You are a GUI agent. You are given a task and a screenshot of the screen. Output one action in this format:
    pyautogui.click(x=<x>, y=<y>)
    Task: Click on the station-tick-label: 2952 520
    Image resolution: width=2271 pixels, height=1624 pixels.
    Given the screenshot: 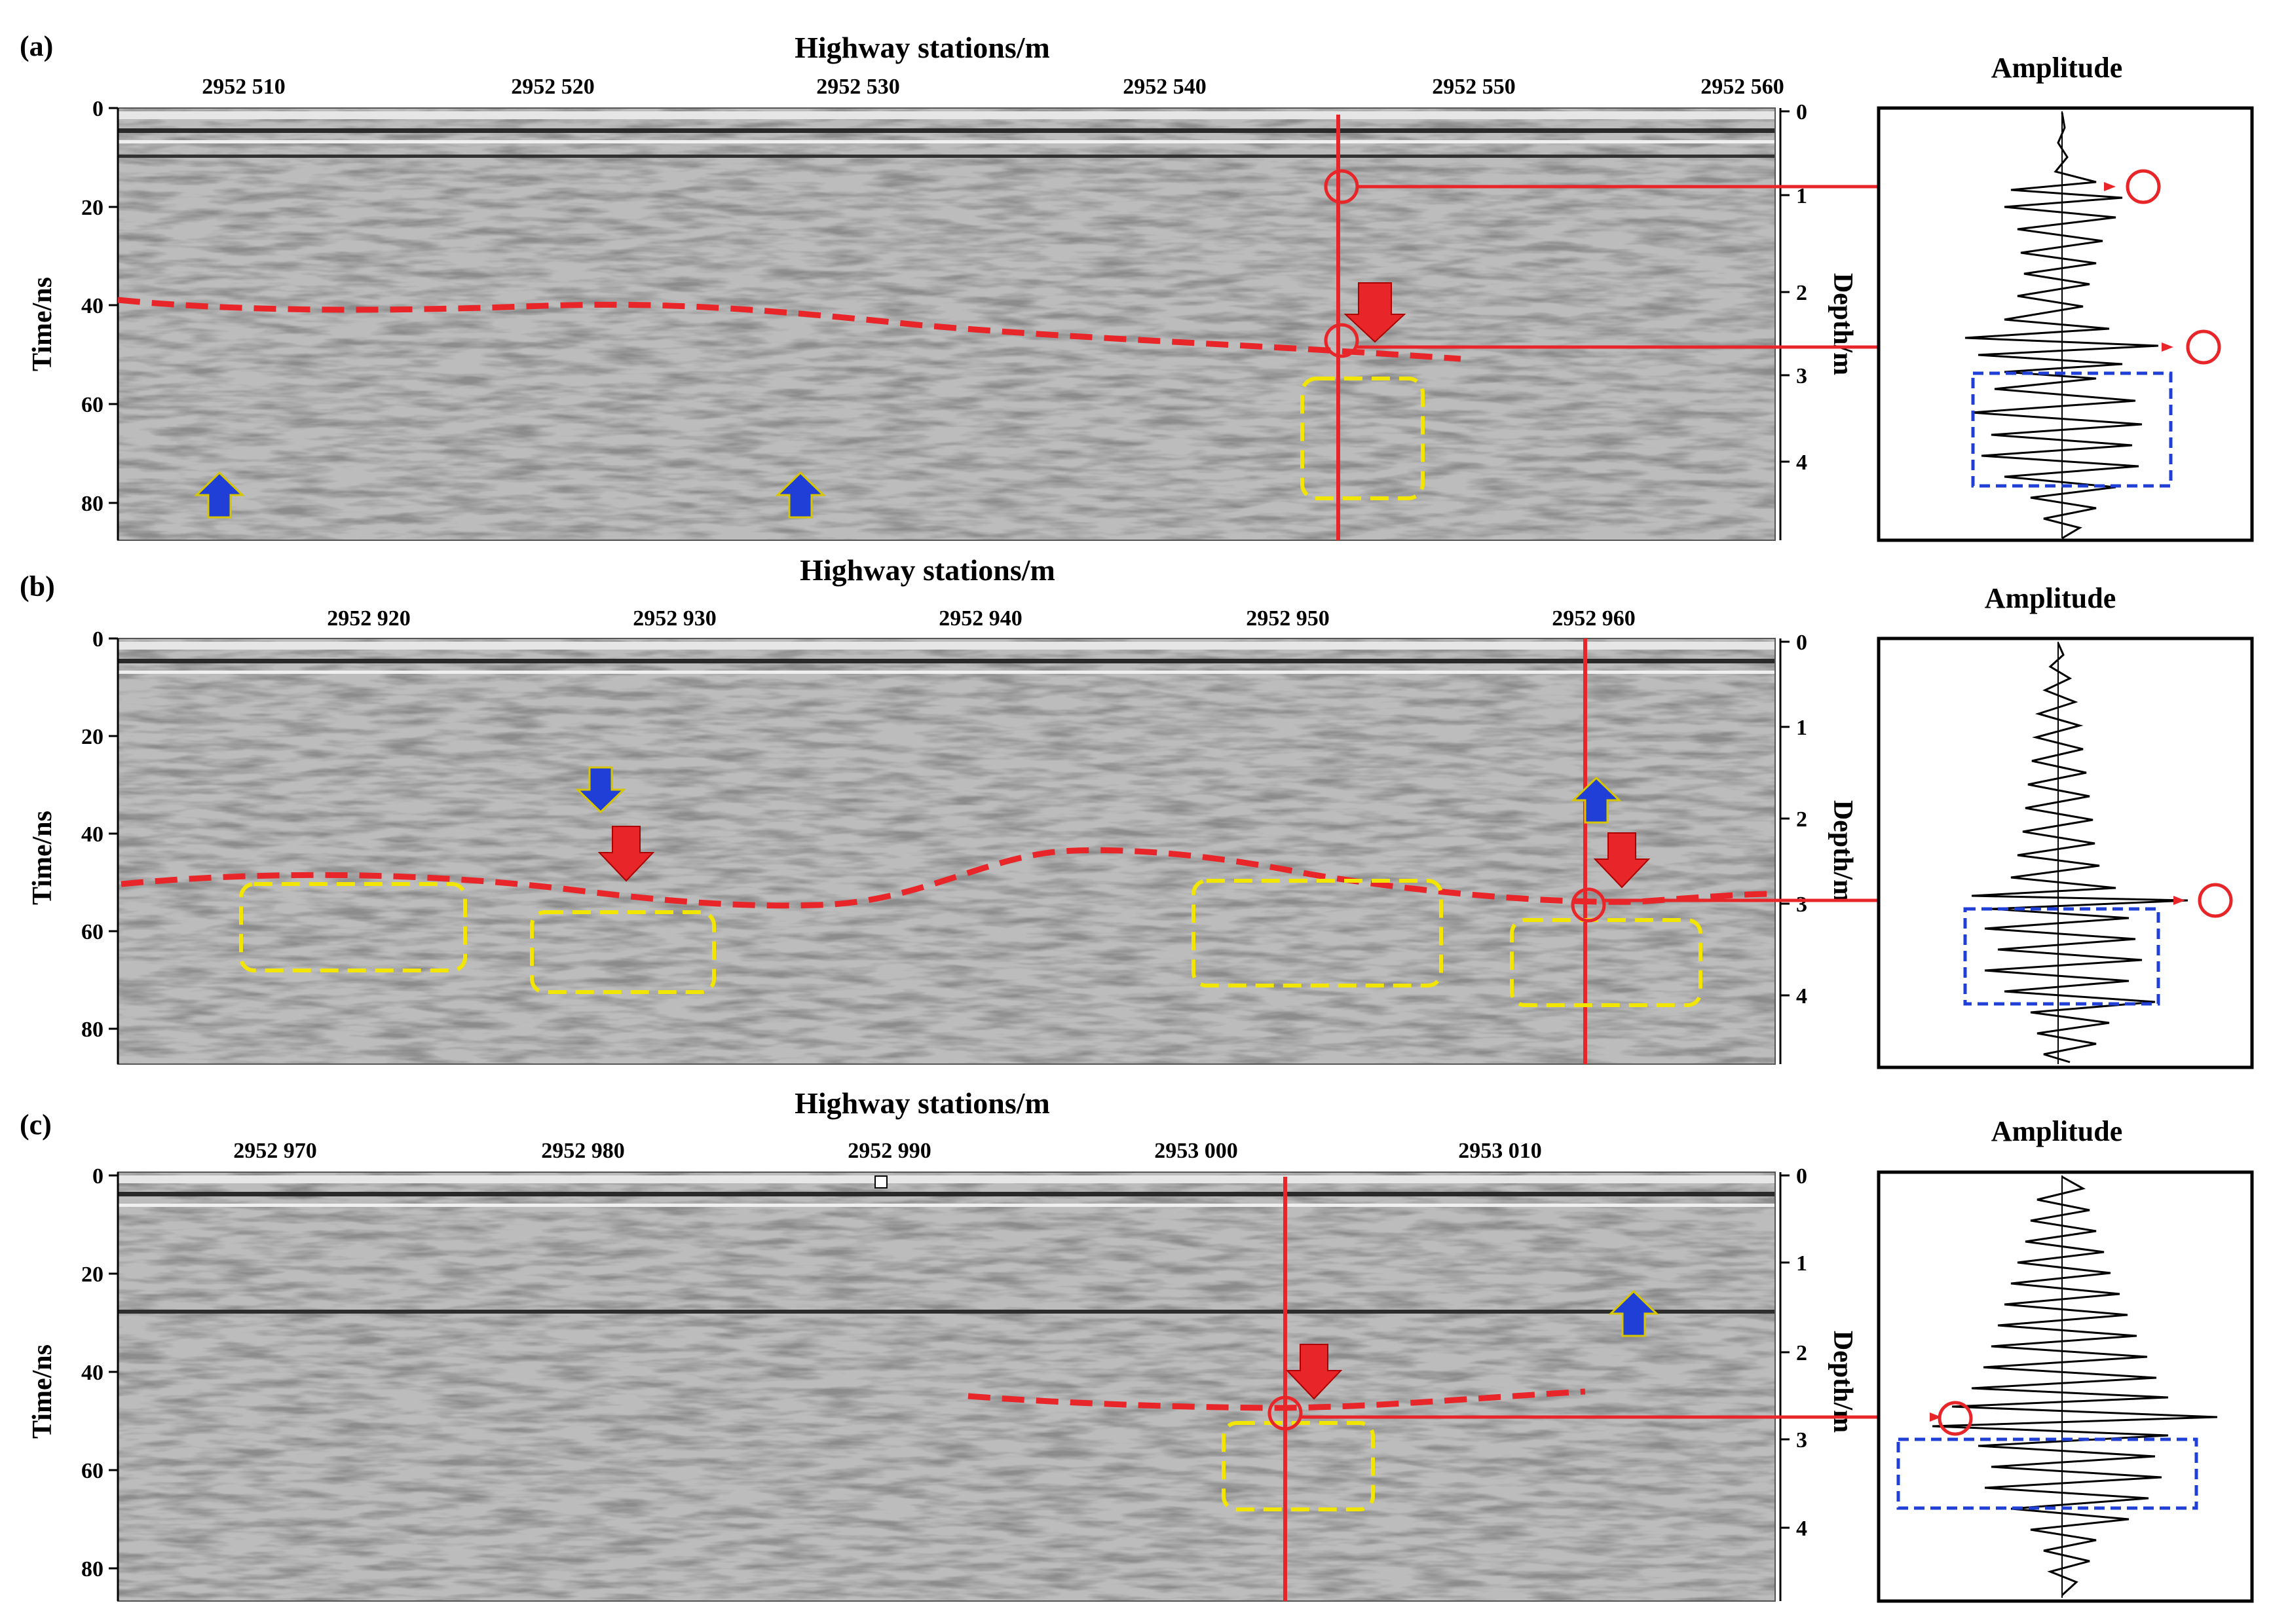 What is the action you would take?
    pyautogui.click(x=553, y=87)
    